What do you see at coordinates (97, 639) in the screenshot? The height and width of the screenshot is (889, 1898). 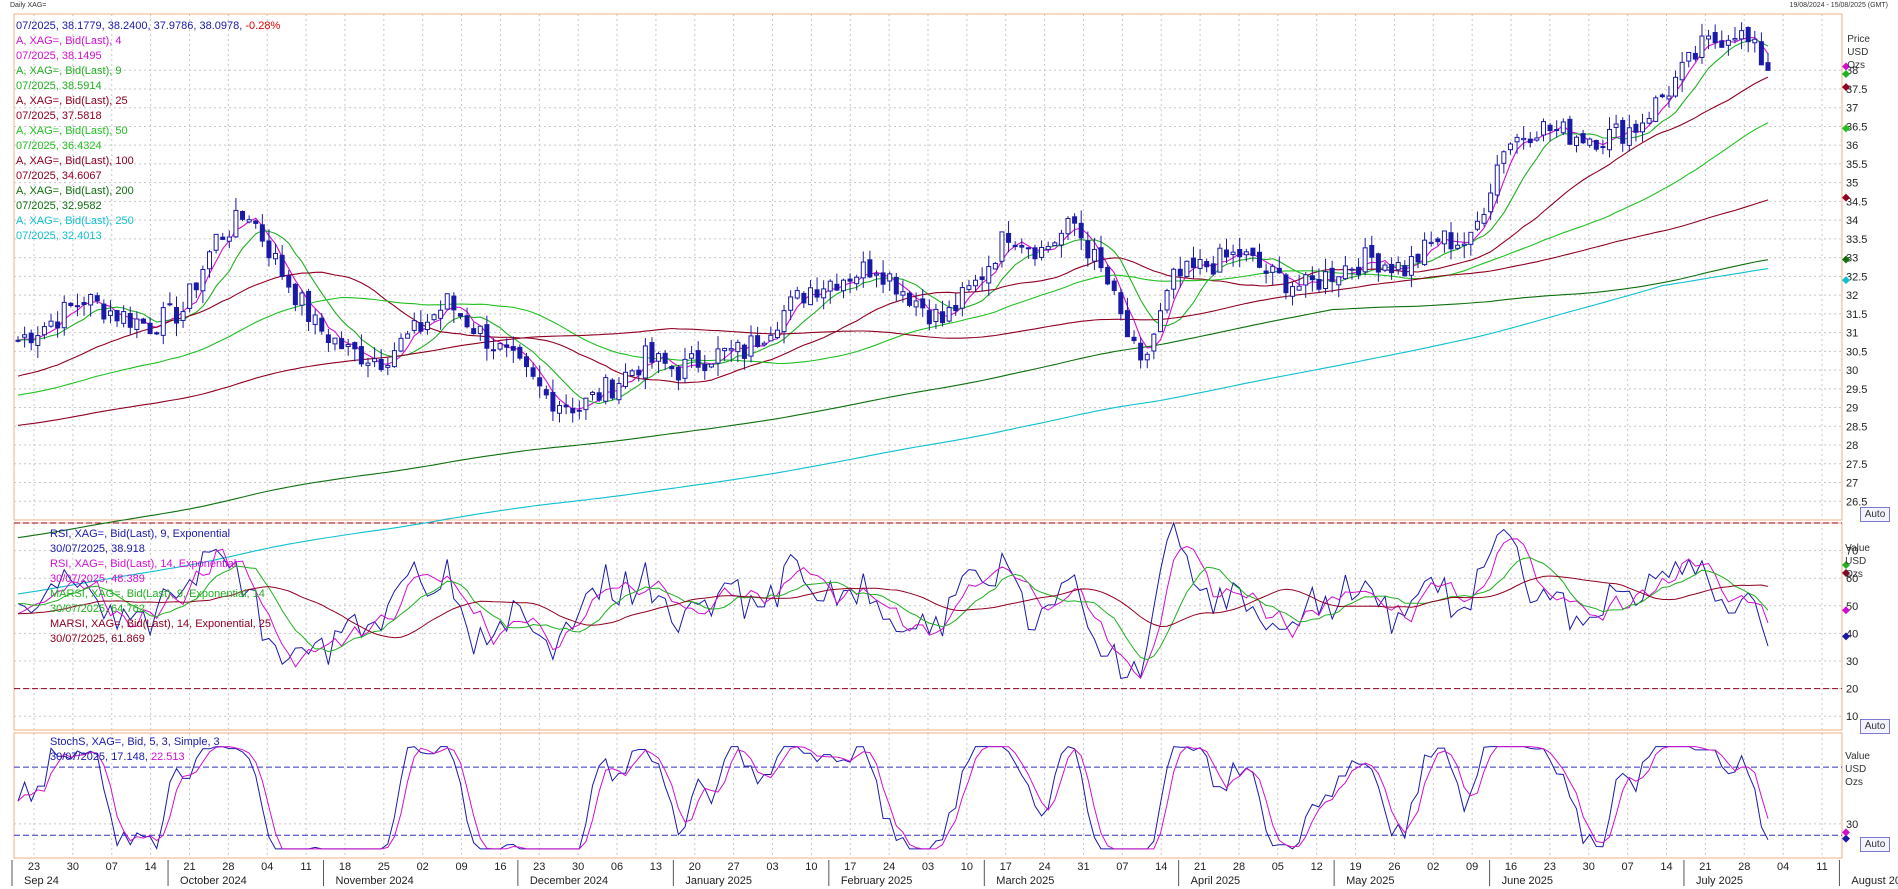 I see `rsi-legend-text: 30/07/2025, 61.869` at bounding box center [97, 639].